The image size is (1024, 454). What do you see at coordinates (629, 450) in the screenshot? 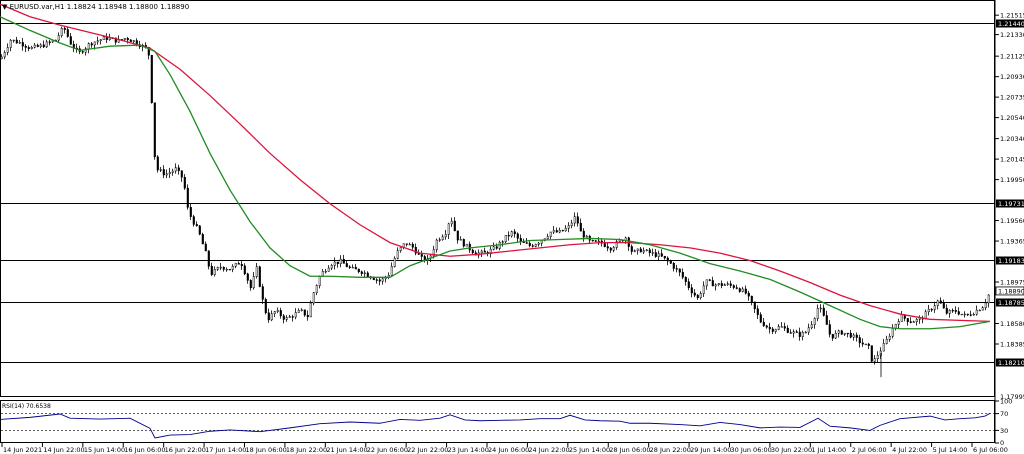
I see `time-tick-label: 28 Jun 06:00` at bounding box center [629, 450].